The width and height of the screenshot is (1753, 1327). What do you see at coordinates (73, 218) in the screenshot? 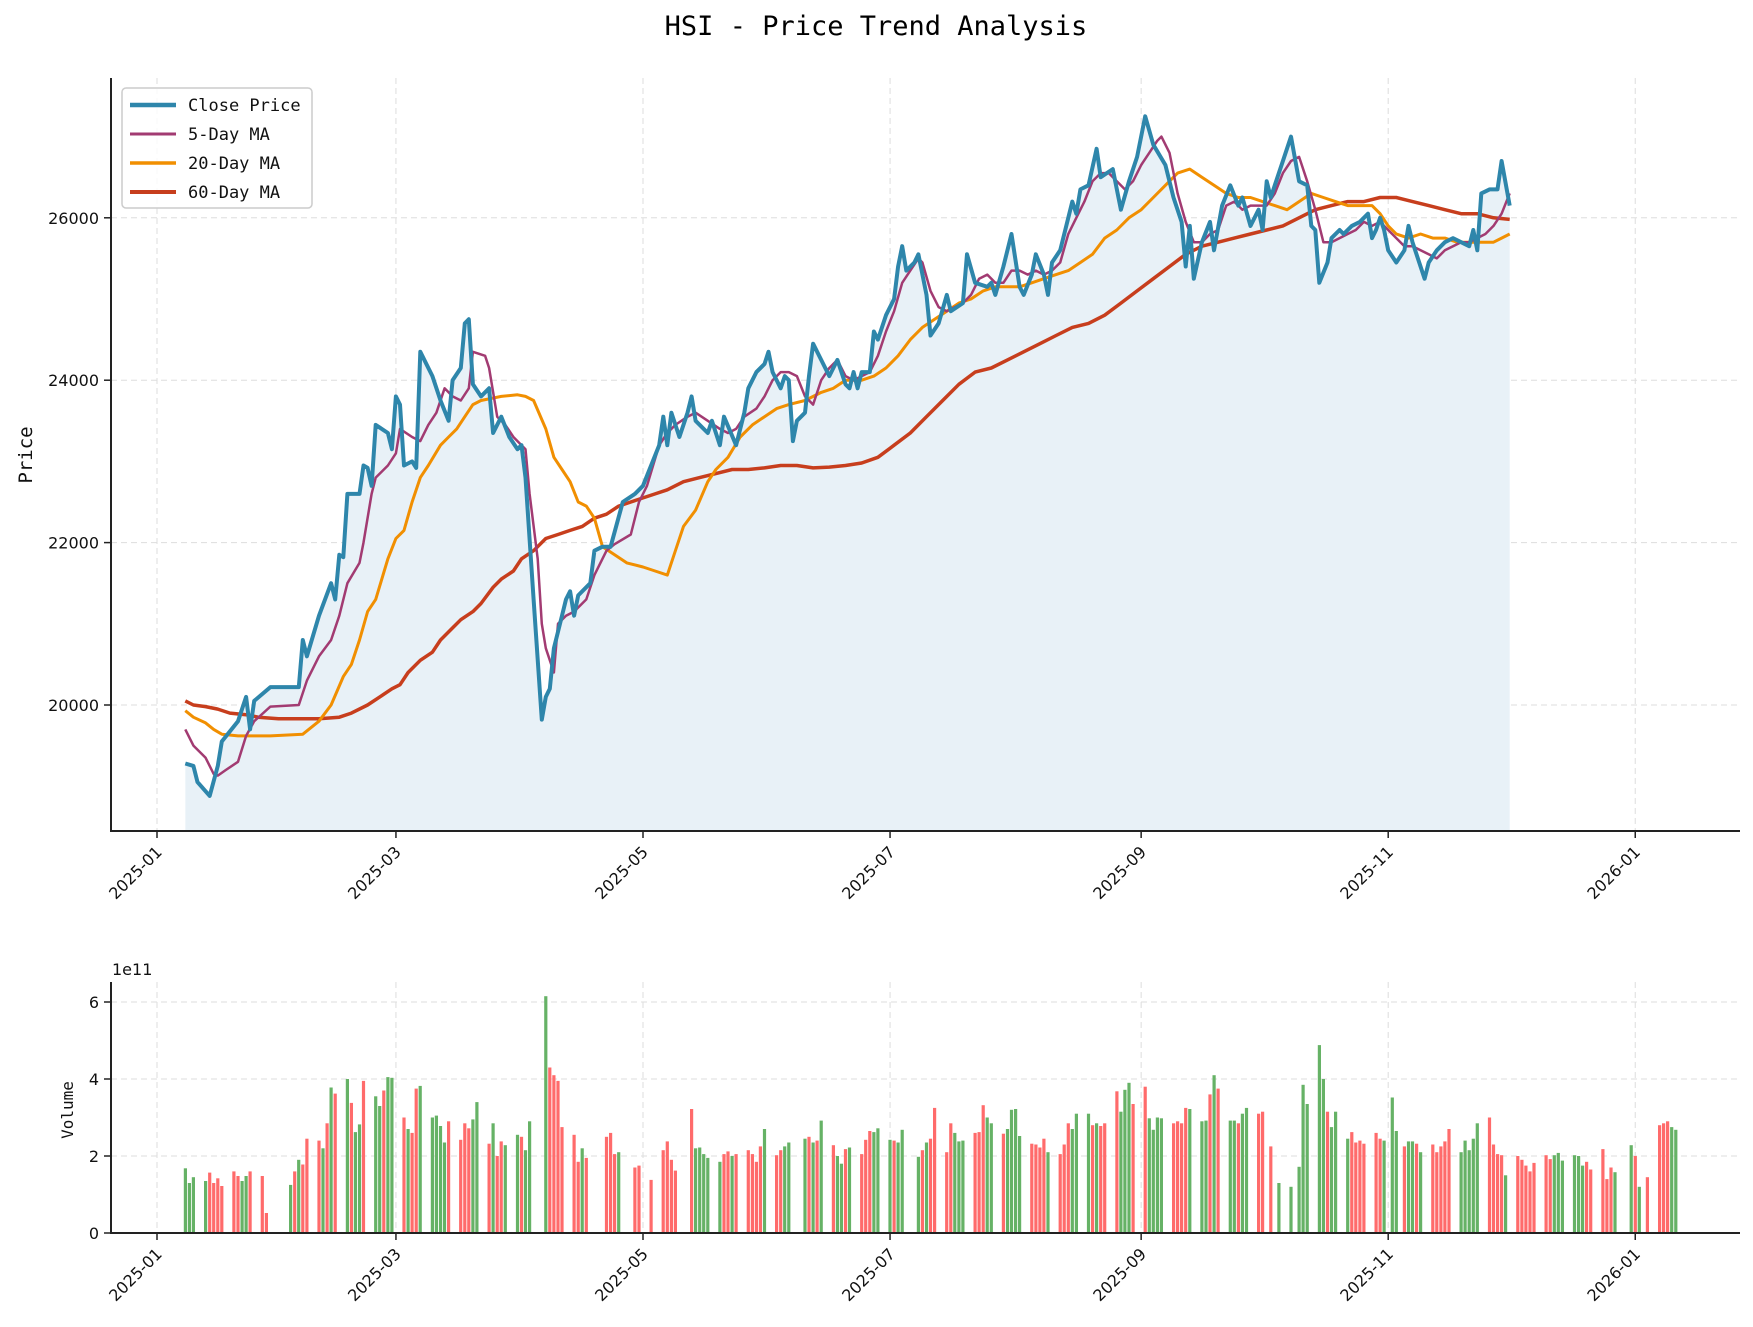
I see `y-tick-label: 26000` at bounding box center [73, 218].